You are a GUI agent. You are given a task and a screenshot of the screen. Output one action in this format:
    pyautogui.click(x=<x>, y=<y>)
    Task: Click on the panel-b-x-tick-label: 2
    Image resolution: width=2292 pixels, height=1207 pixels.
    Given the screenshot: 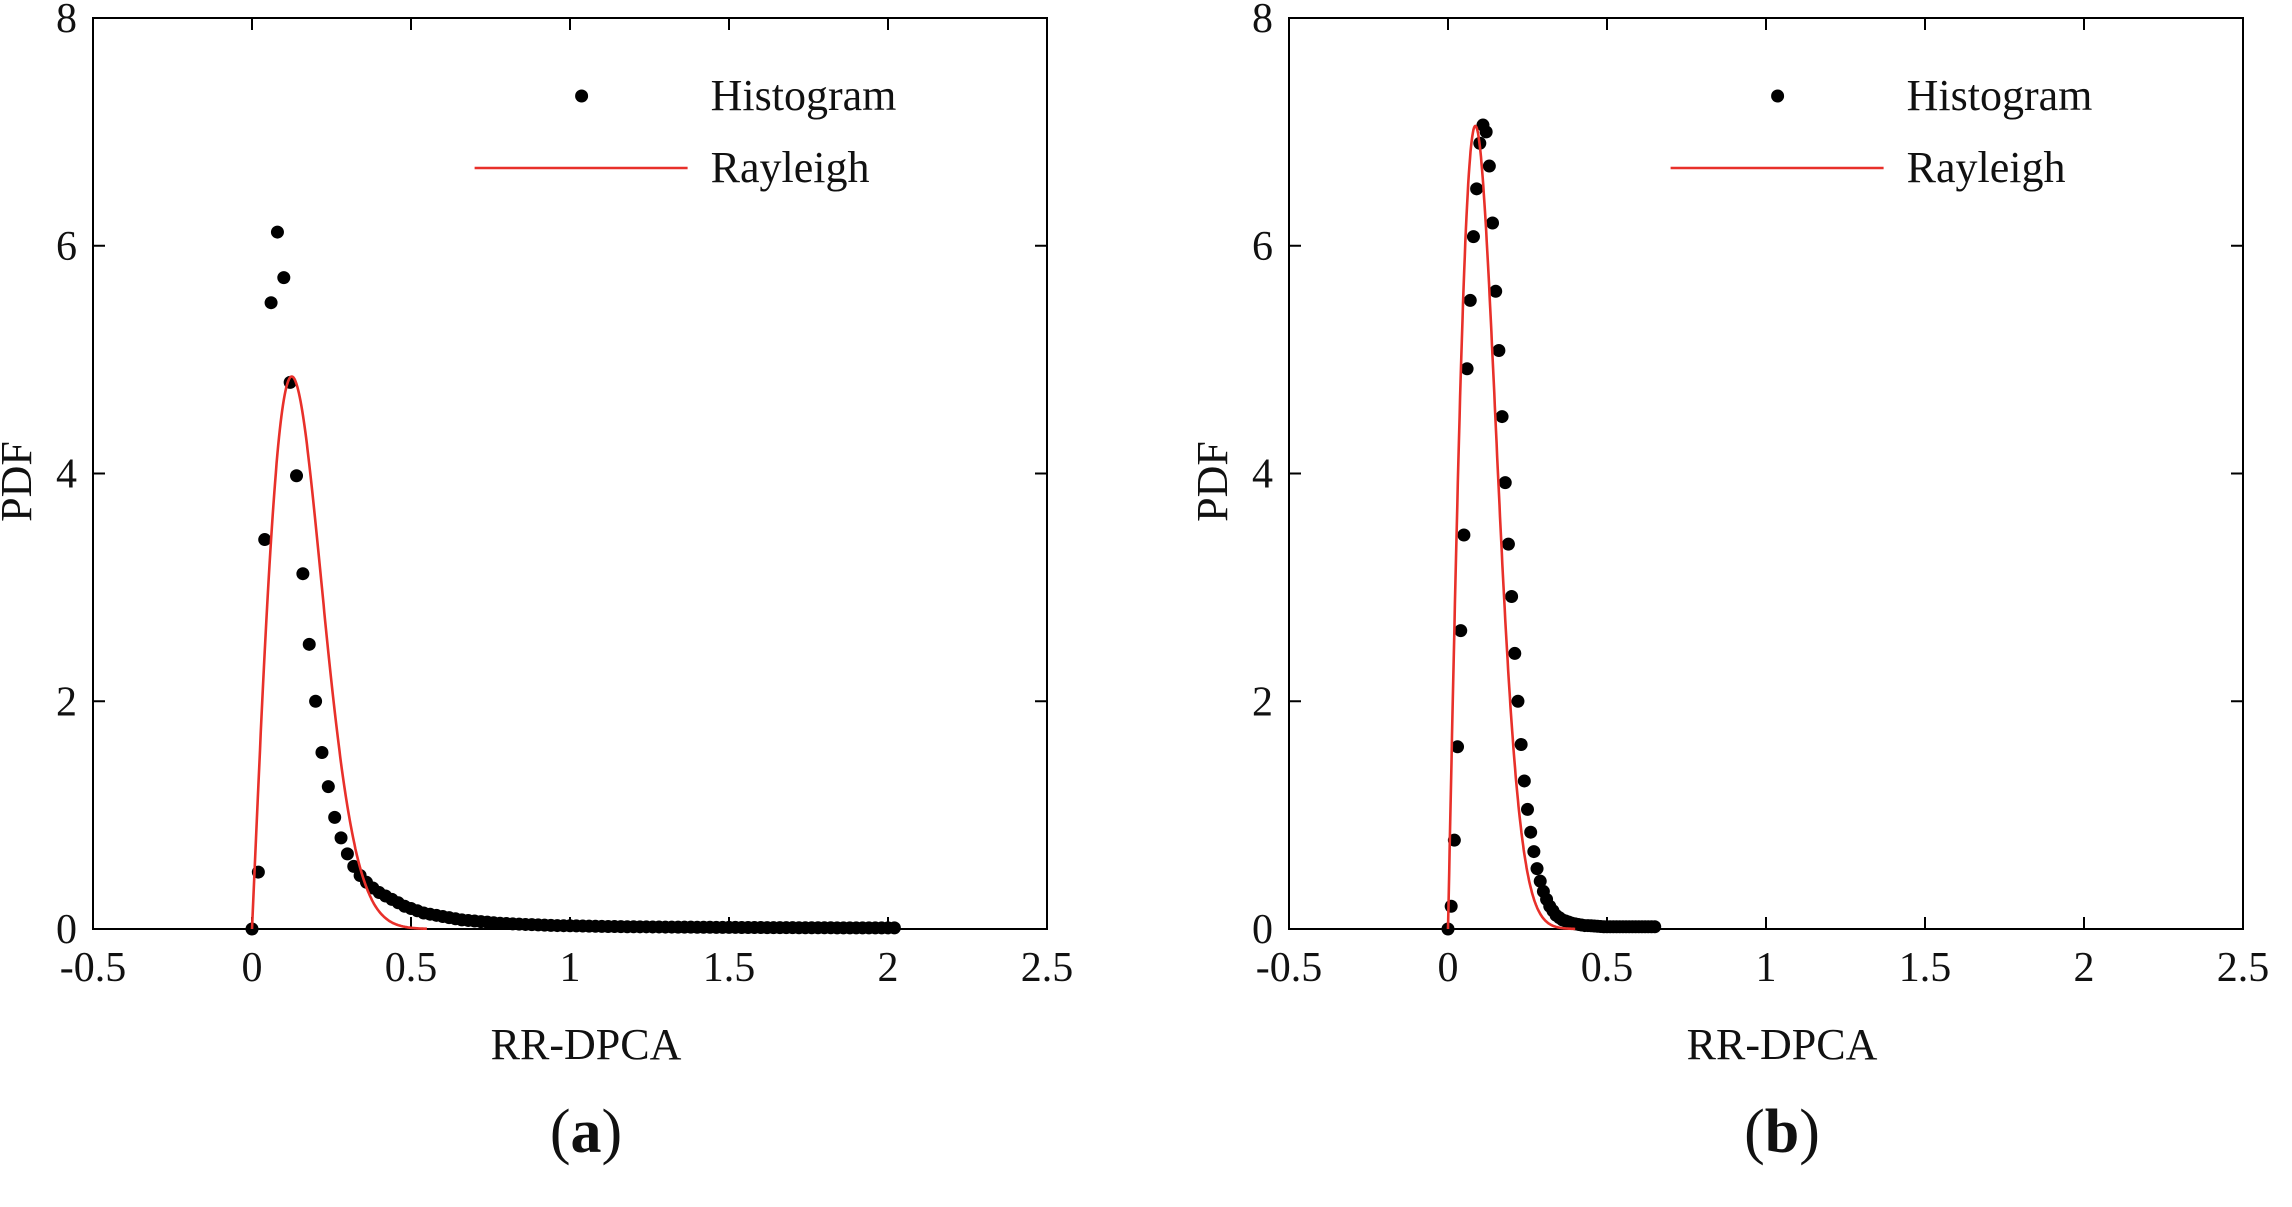 What is the action you would take?
    pyautogui.click(x=2084, y=968)
    